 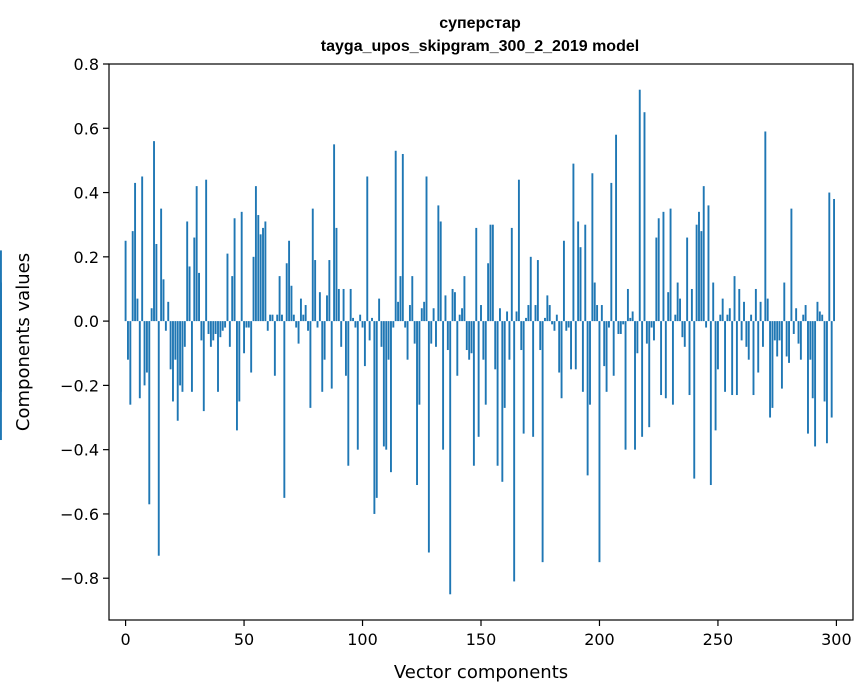 What do you see at coordinates (86, 64) in the screenshot?
I see `y-tick-label: 0.8` at bounding box center [86, 64].